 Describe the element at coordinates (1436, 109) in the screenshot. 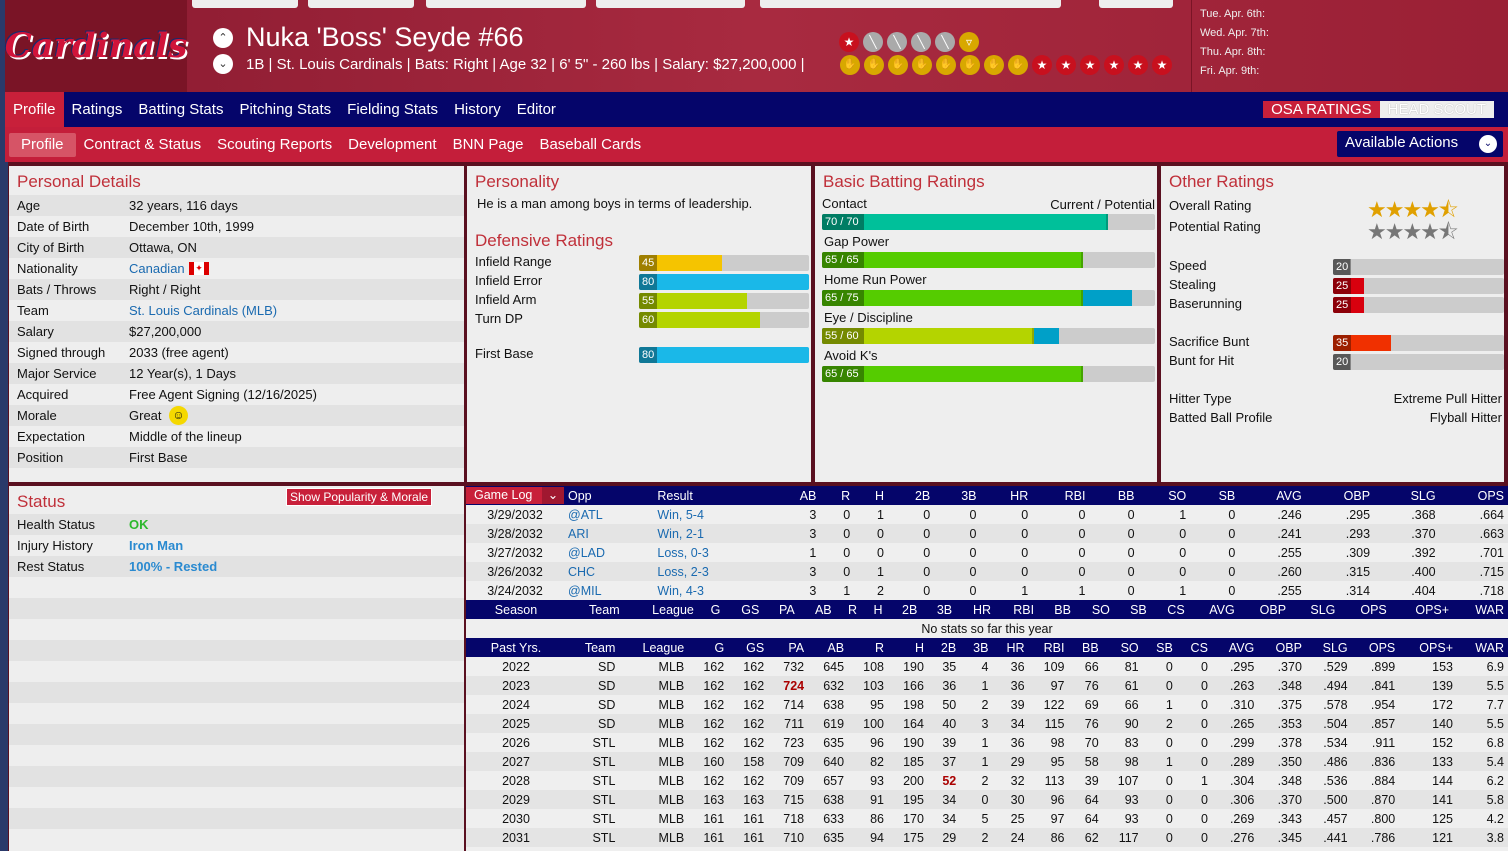

I see `head-scout-button: HEAD SCOUT` at that location.